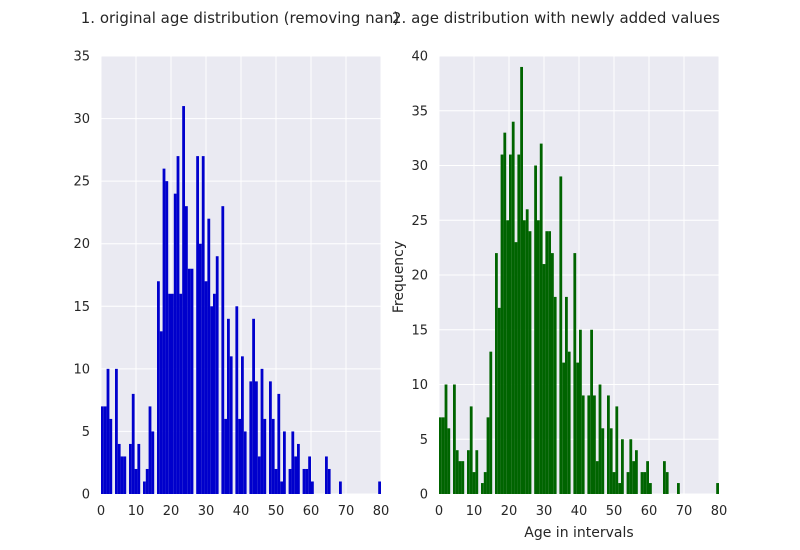 Image resolution: width=800 pixels, height=550 pixels. I want to click on x-tick-label: 40, so click(579, 511).